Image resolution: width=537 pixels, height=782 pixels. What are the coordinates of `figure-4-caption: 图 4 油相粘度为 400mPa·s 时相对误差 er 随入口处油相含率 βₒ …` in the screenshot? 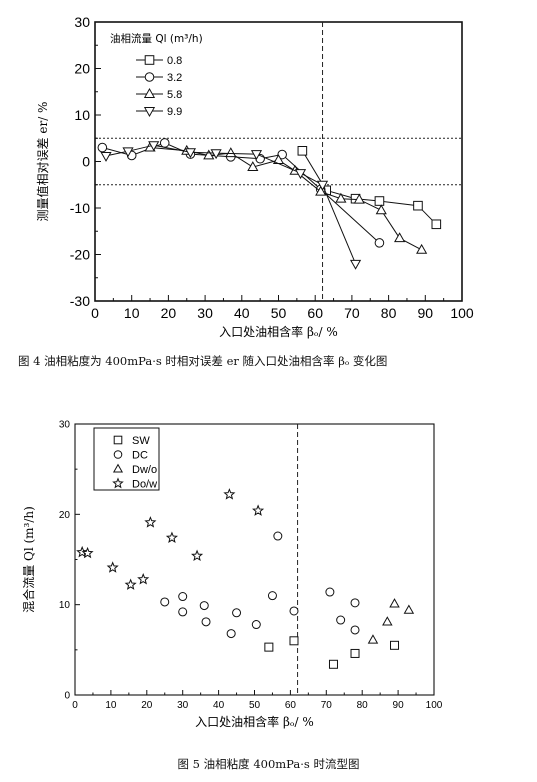 It's located at (203, 361).